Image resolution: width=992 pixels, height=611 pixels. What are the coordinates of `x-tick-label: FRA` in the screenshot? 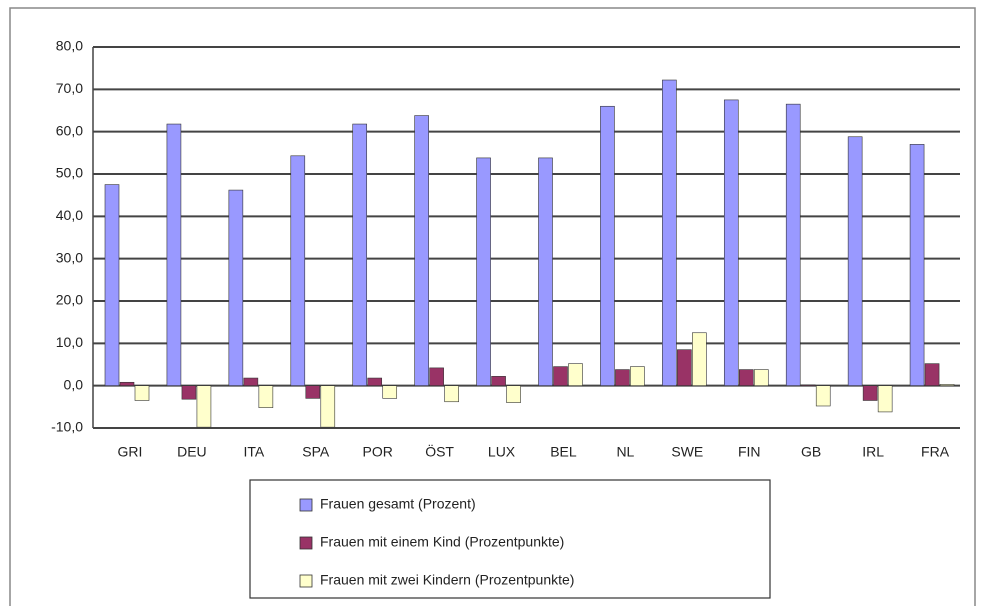 It's located at (935, 452).